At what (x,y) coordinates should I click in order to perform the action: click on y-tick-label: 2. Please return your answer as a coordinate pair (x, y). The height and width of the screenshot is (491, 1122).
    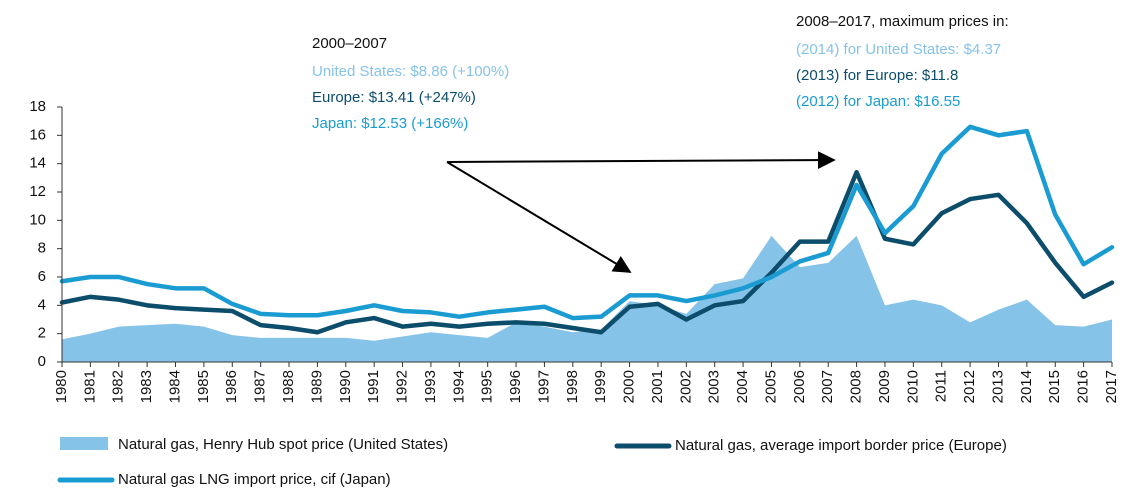
    Looking at the image, I should click on (42, 333).